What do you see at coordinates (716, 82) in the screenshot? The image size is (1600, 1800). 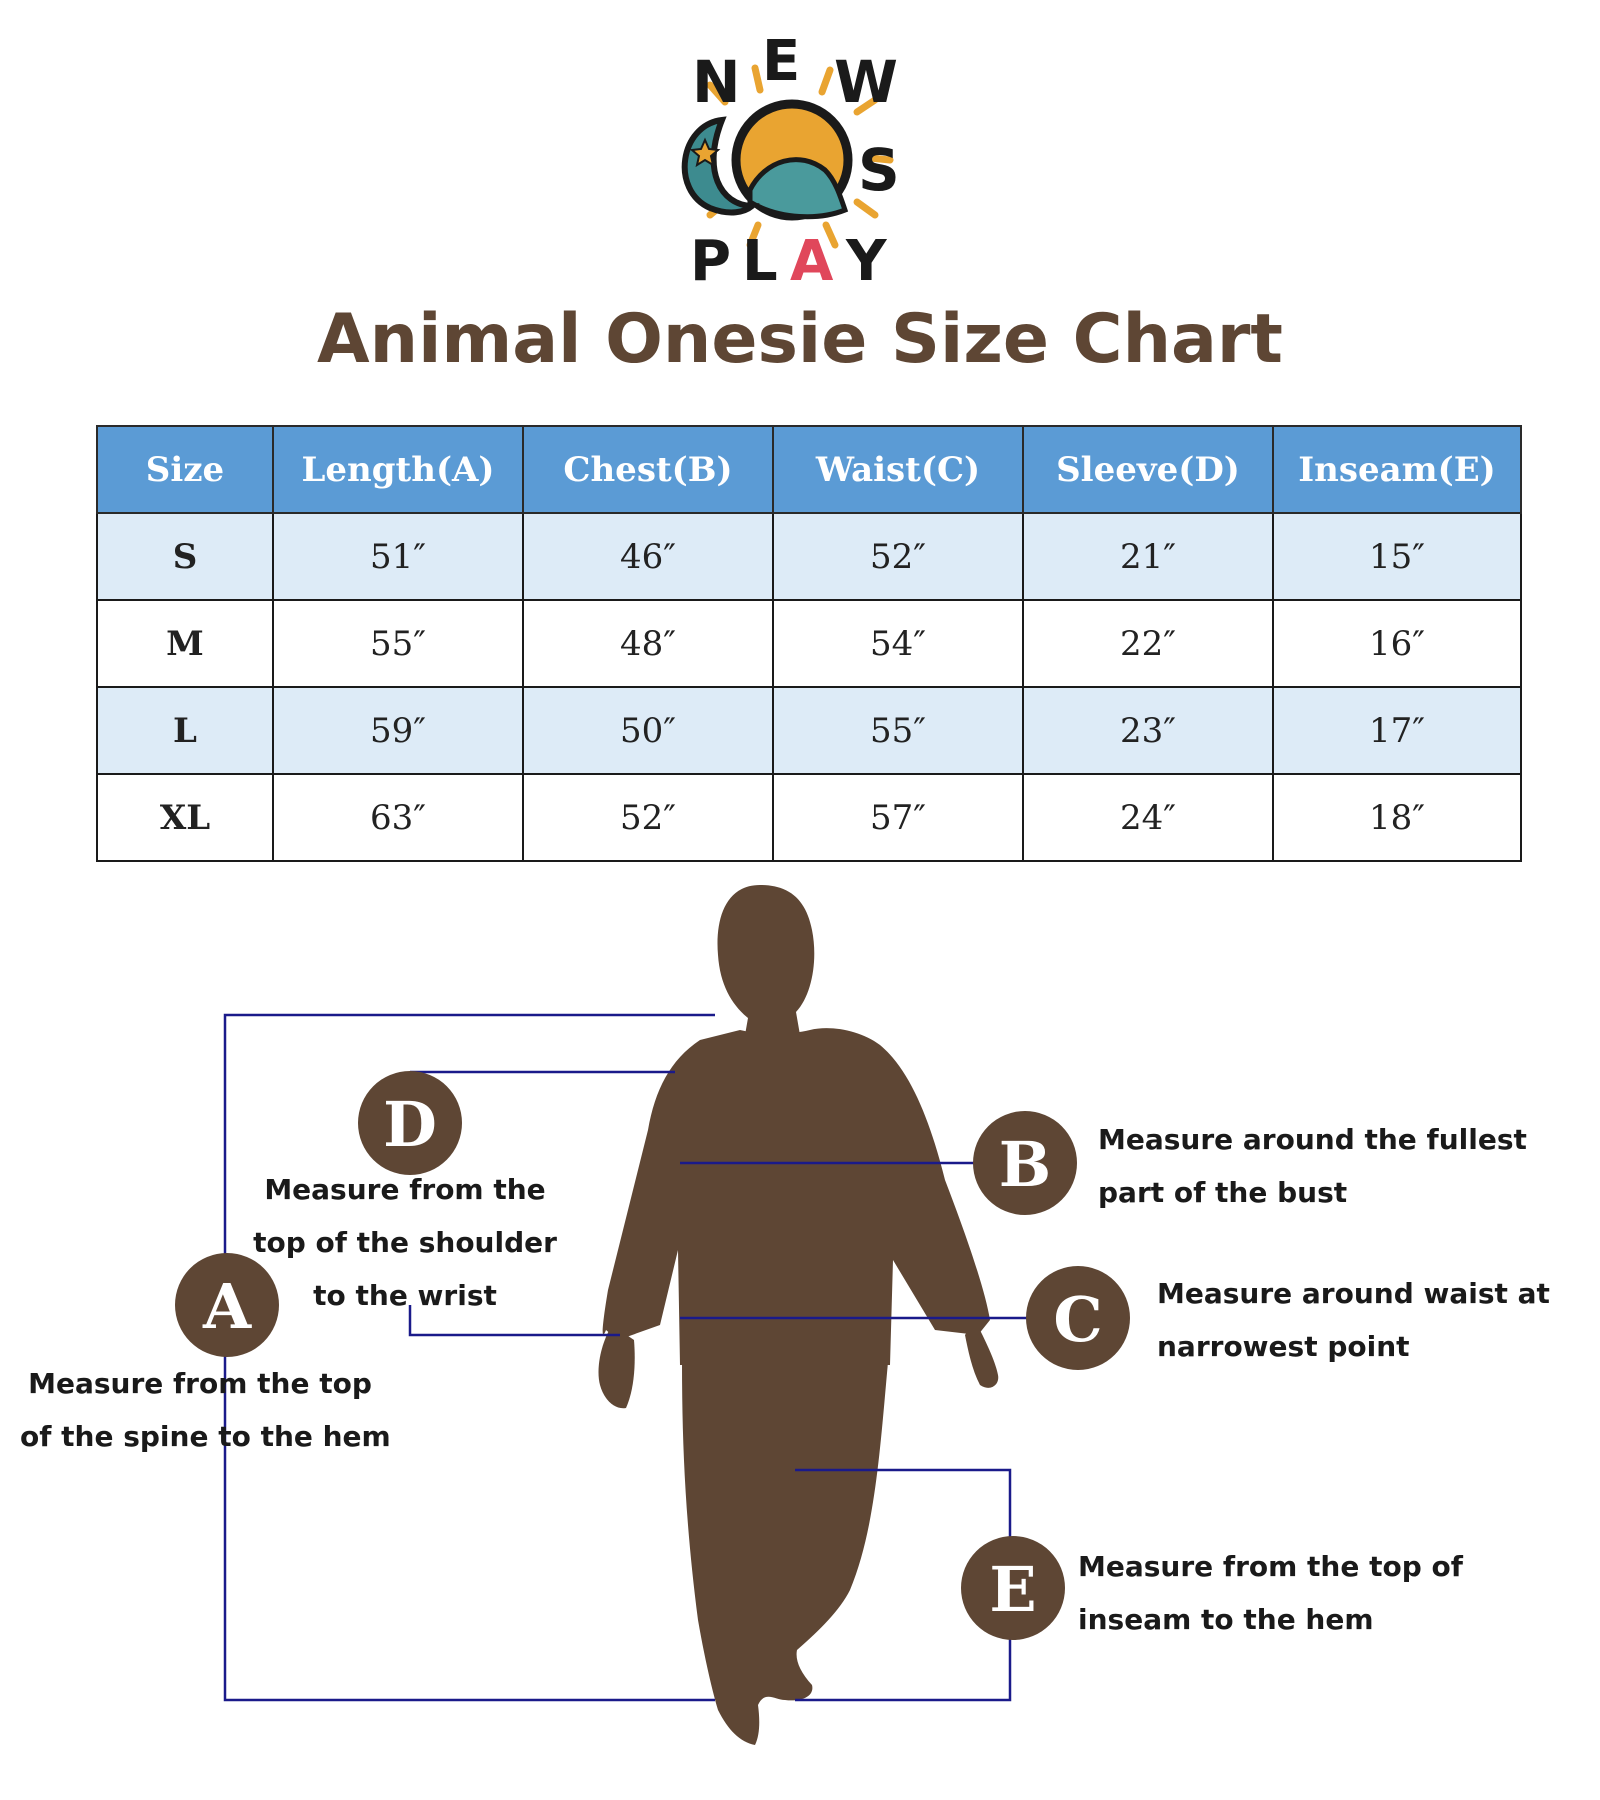 I see `logo-letter-n: N` at bounding box center [716, 82].